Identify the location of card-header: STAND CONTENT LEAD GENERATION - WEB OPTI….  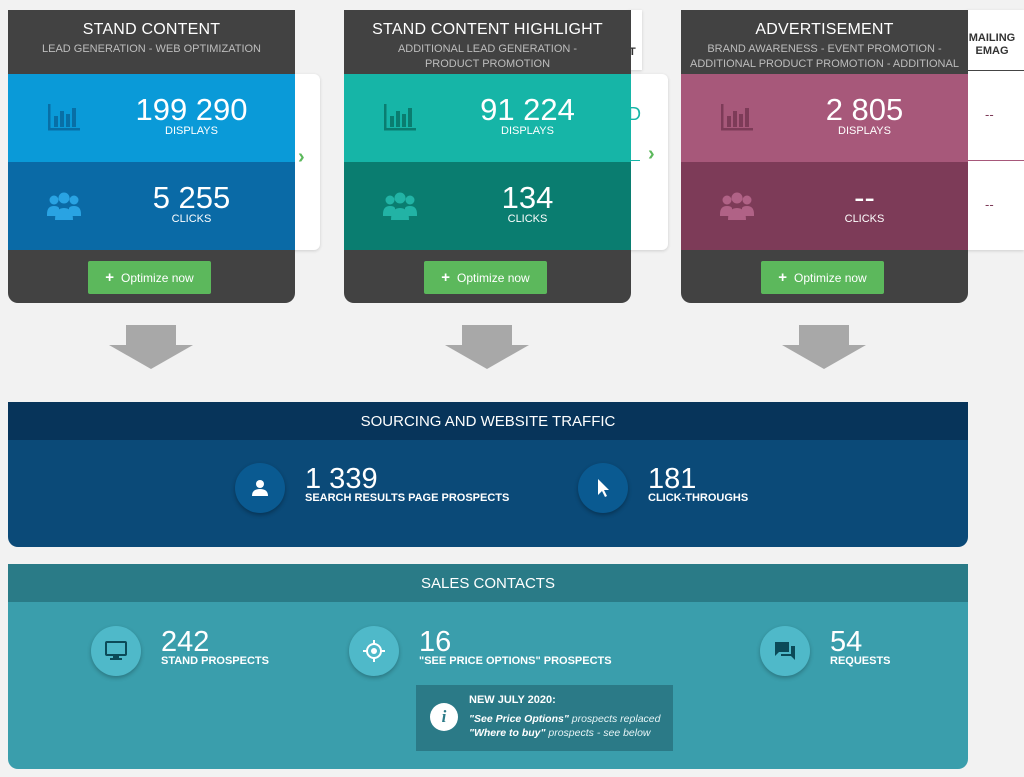
(151, 42).